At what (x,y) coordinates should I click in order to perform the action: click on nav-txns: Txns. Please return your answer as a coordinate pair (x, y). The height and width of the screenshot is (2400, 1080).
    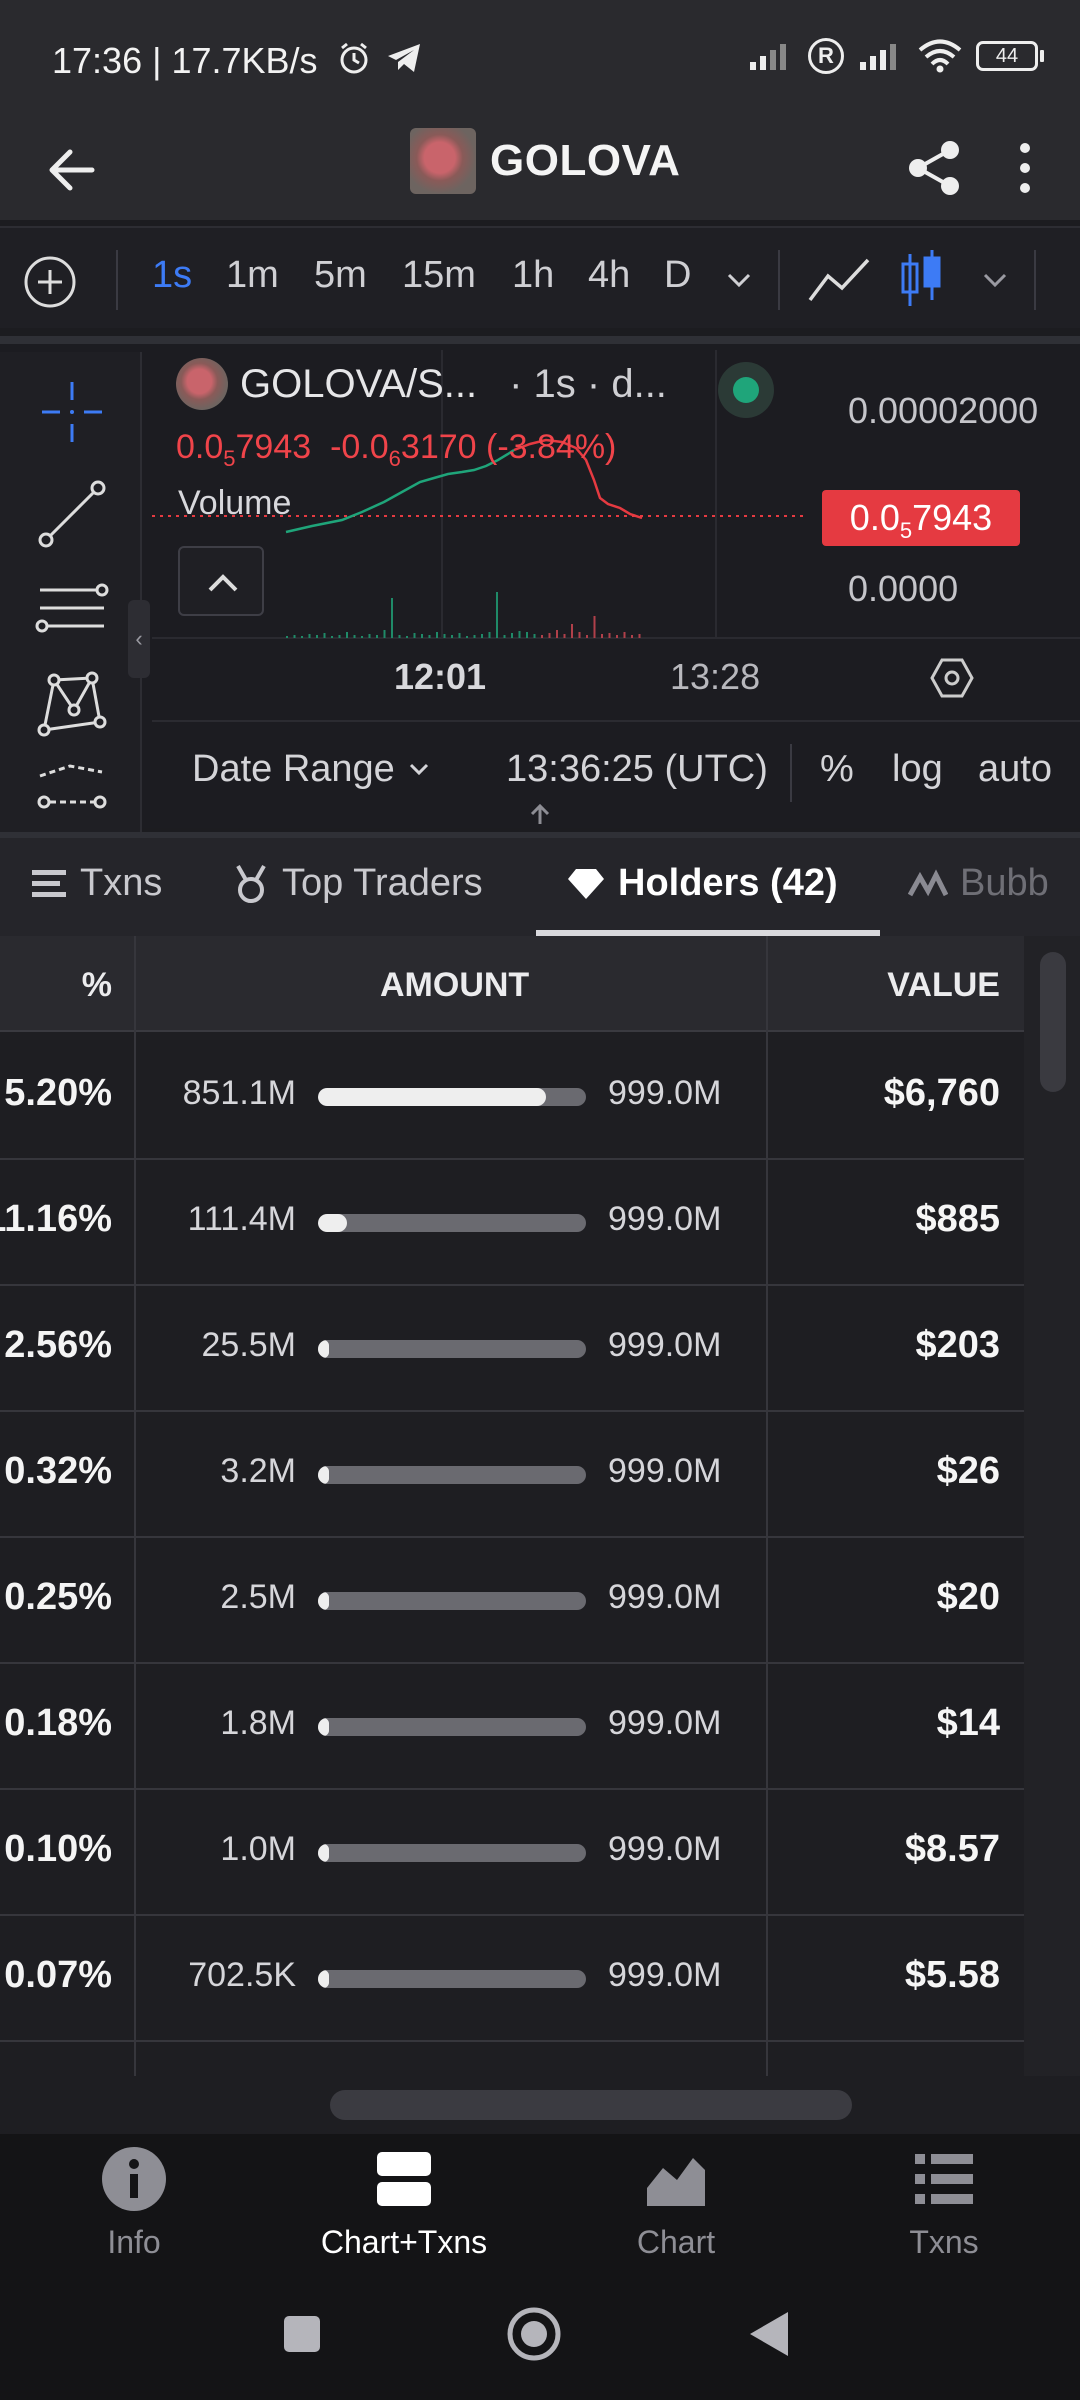
    Looking at the image, I should click on (944, 2202).